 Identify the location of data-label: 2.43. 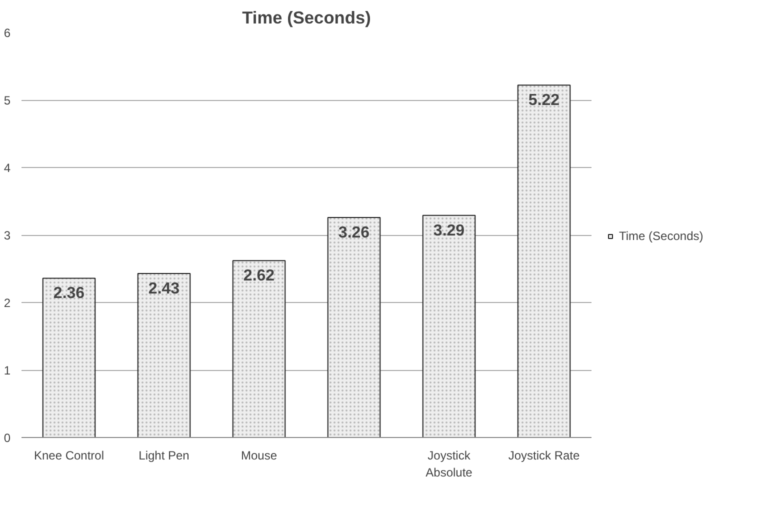
(164, 289).